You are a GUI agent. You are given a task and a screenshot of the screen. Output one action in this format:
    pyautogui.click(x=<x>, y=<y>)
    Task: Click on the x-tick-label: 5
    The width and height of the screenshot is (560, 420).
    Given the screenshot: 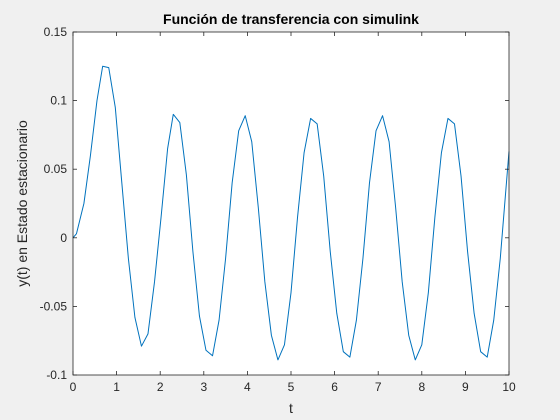 What is the action you would take?
    pyautogui.click(x=291, y=387)
    